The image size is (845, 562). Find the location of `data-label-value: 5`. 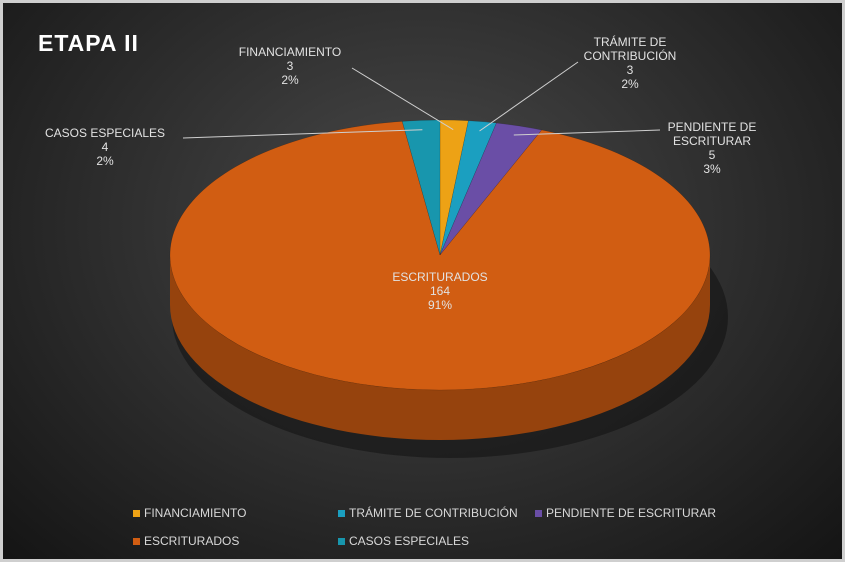

data-label-value: 5 is located at coordinates (712, 155).